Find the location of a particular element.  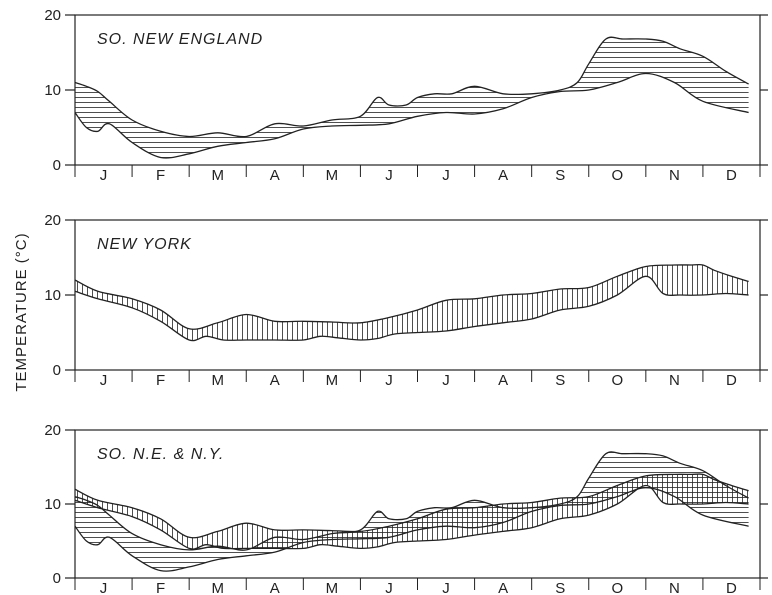

panel-title: NEW YORK is located at coordinates (144, 244).